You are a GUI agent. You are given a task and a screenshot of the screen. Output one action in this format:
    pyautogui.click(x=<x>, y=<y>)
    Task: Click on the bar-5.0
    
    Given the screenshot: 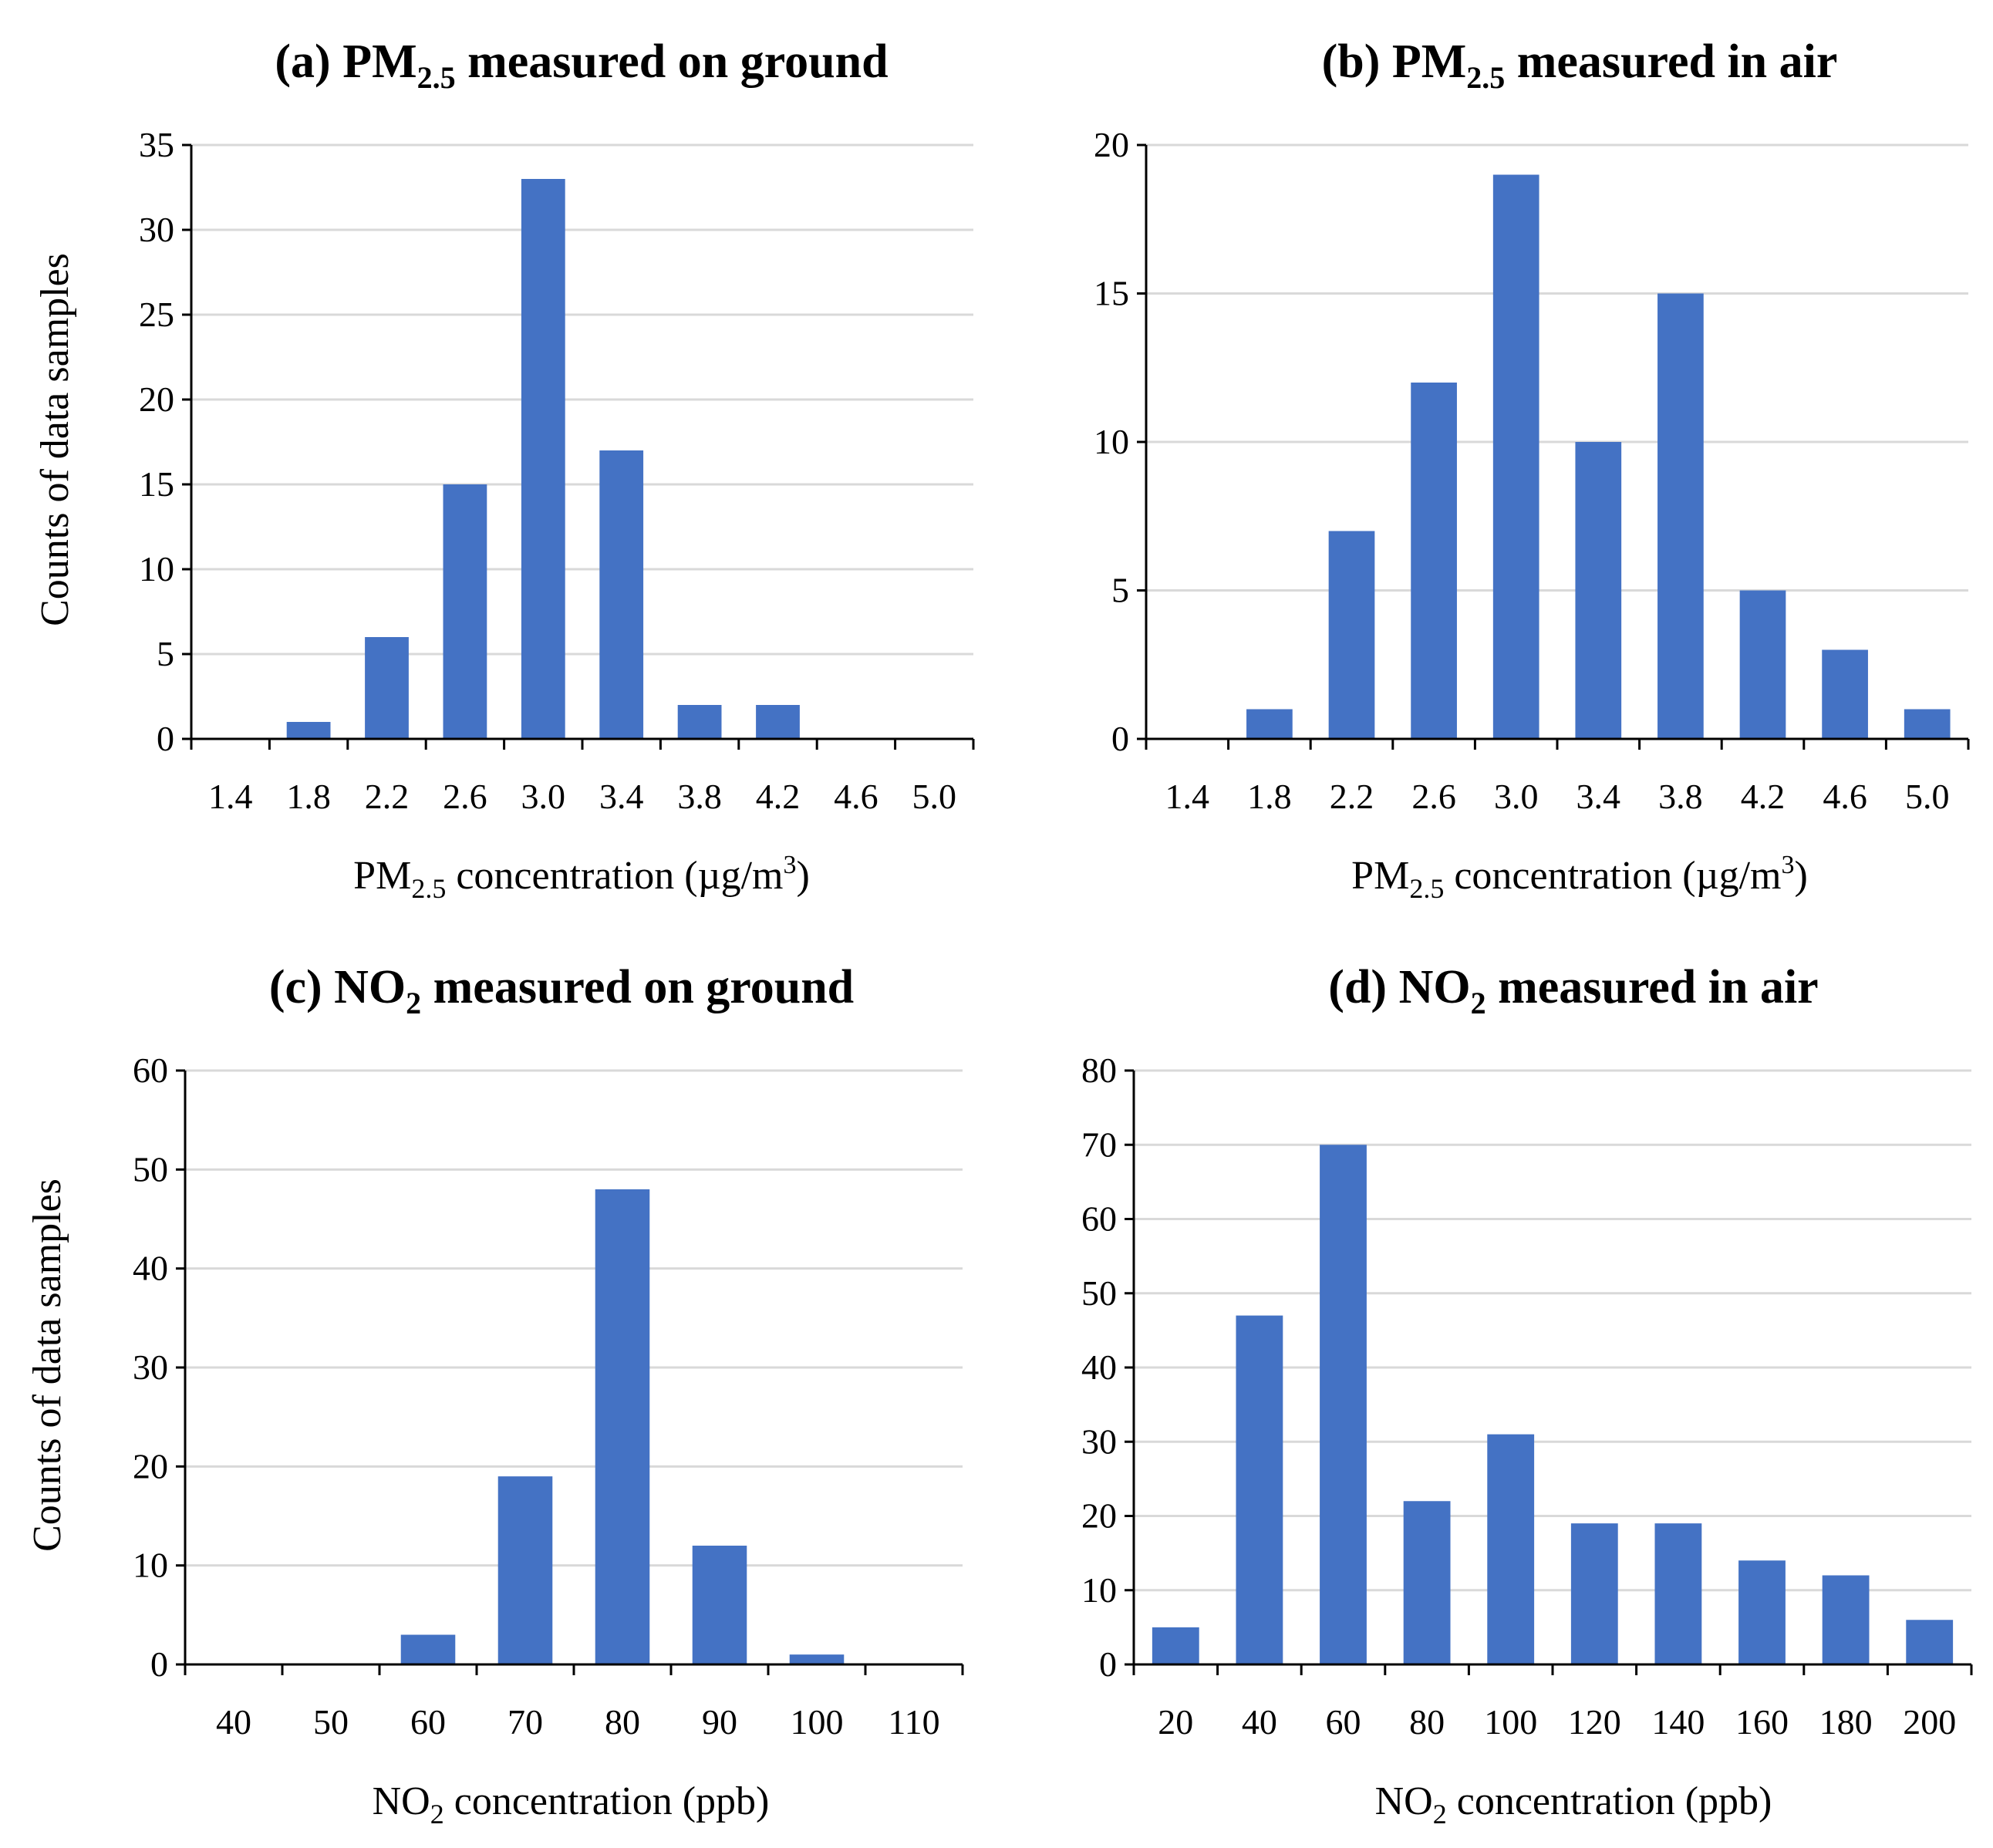 What is the action you would take?
    pyautogui.click(x=1927, y=724)
    